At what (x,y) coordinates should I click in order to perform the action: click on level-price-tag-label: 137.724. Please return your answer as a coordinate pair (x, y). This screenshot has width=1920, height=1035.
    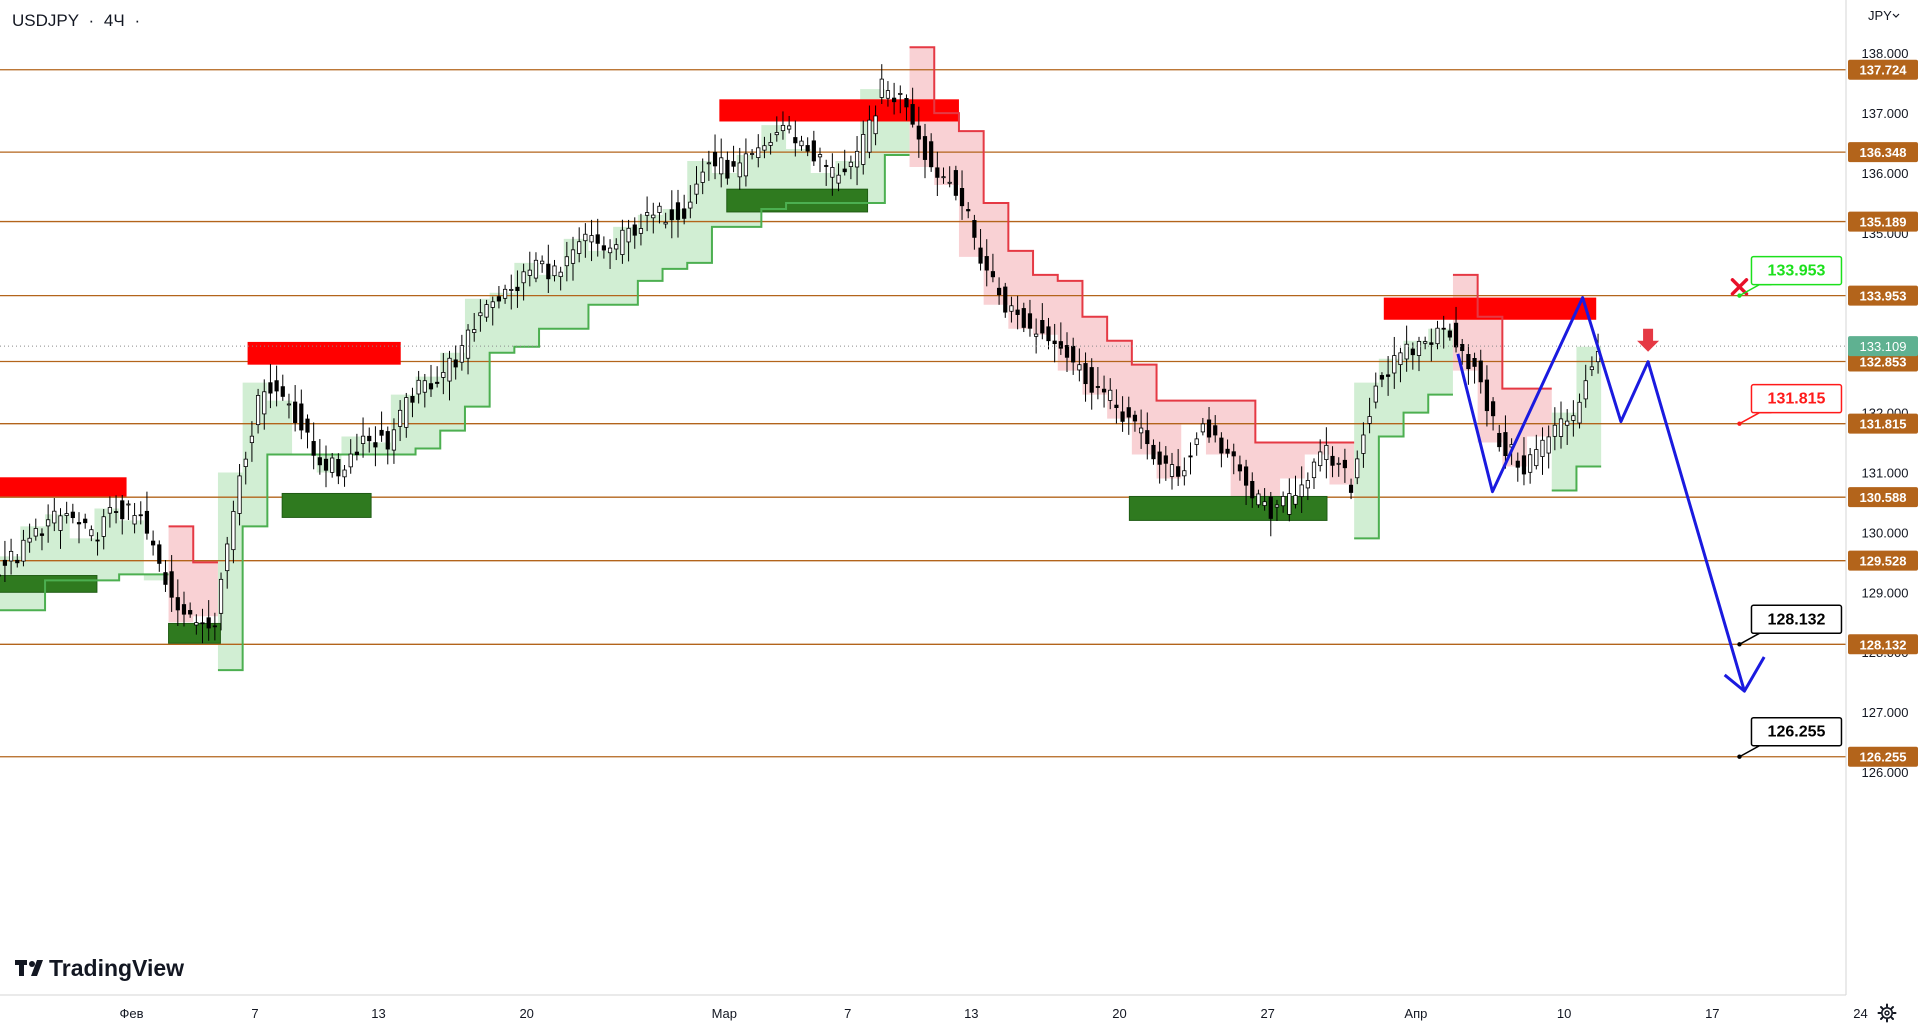
    Looking at the image, I should click on (1884, 70).